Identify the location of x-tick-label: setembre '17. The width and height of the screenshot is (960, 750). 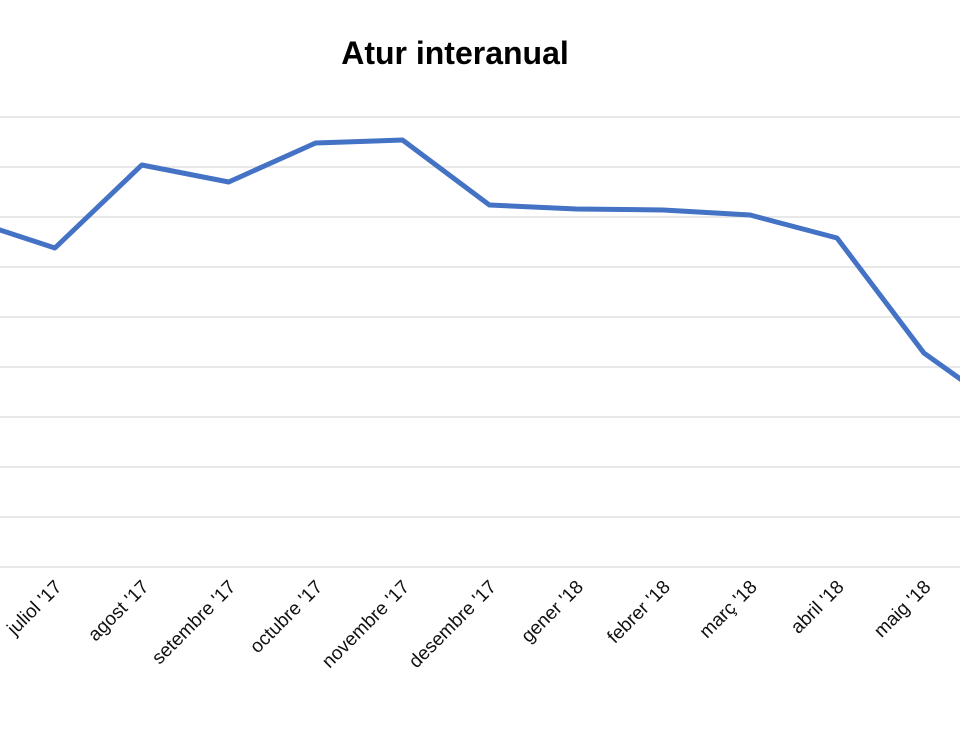
(194, 623).